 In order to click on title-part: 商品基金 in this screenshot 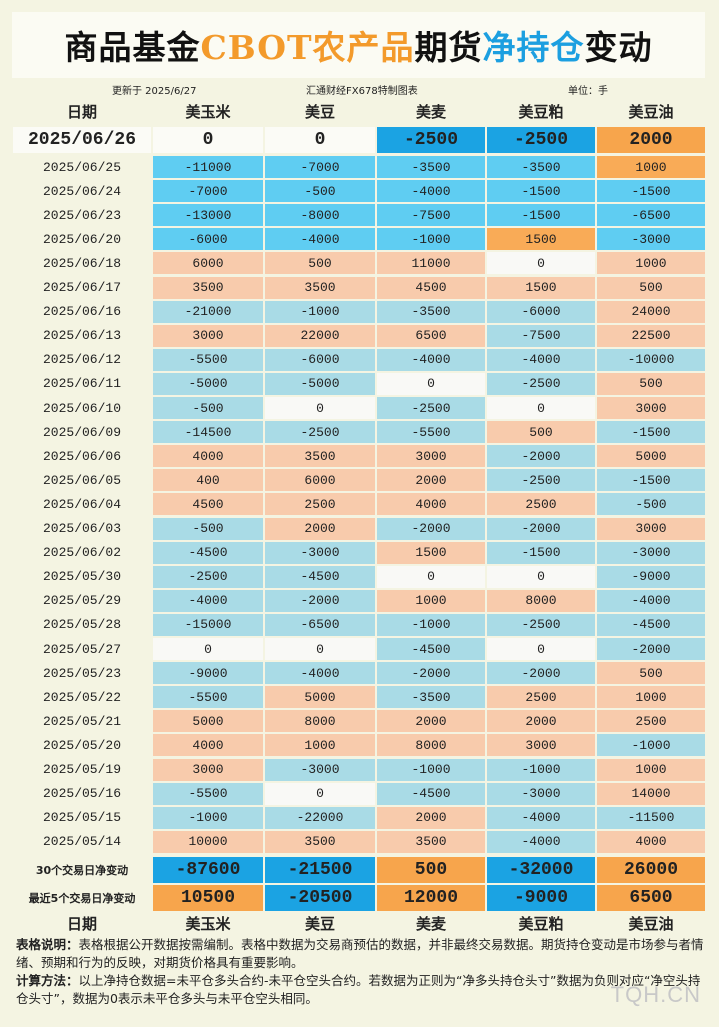, I will do `click(132, 47)`.